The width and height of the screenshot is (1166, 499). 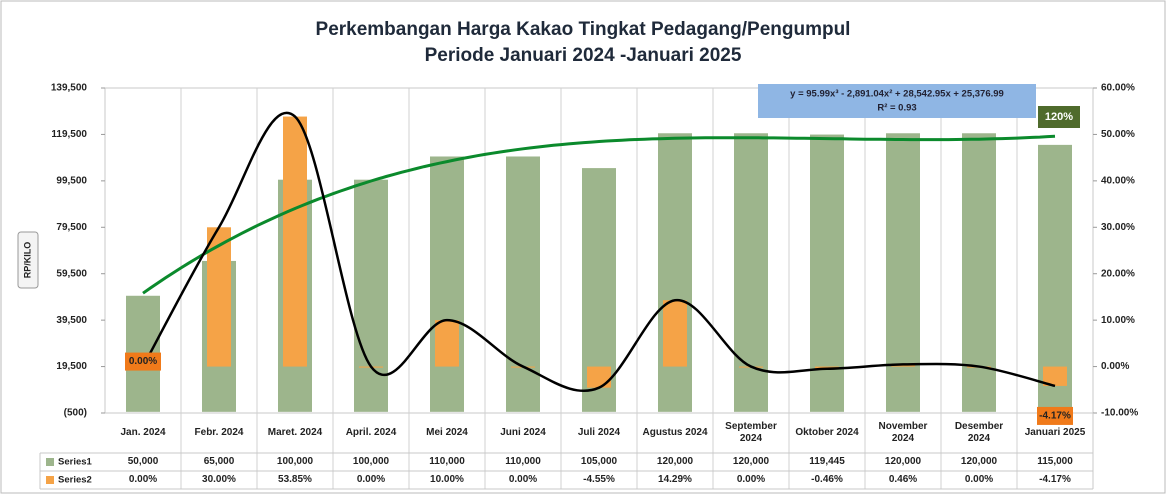 I want to click on x-tick-label: April. 2024, so click(x=371, y=432).